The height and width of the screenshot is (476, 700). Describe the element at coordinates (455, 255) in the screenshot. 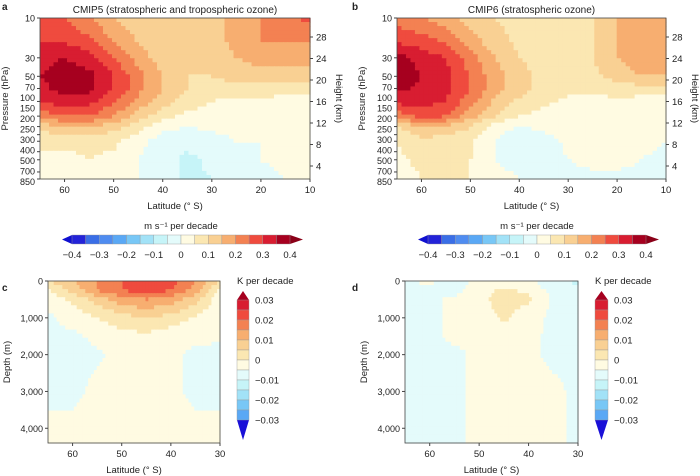

I see `colorbar-tick-label: −0.3` at that location.